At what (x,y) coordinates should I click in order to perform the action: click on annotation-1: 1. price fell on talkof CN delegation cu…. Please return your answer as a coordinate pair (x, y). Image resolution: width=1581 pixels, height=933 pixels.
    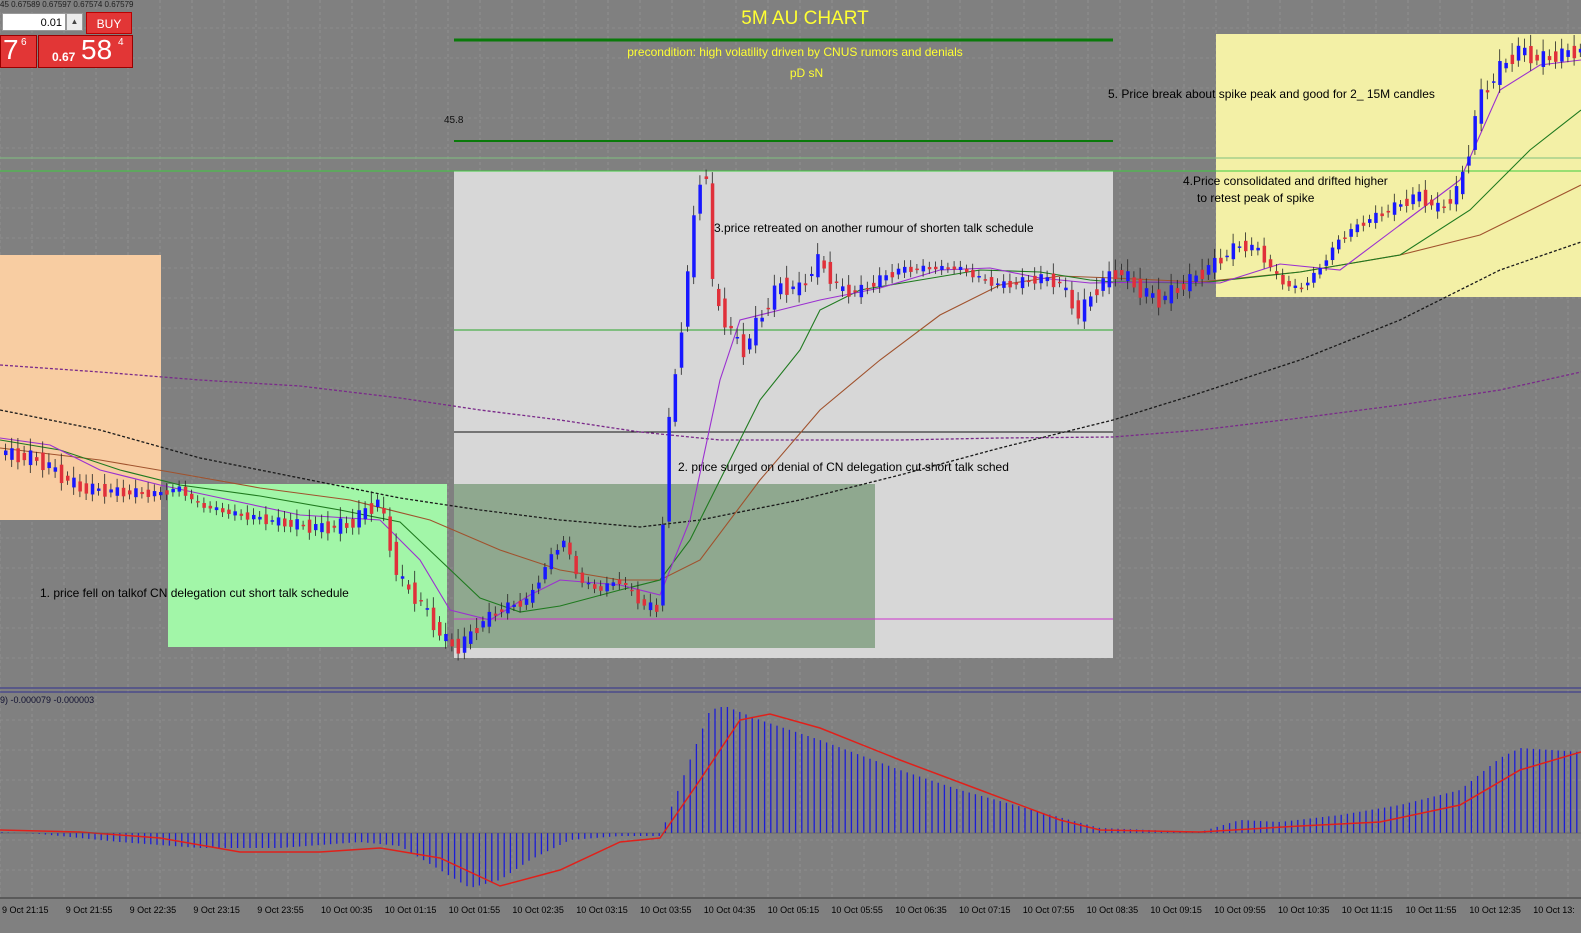
    Looking at the image, I should click on (194, 593).